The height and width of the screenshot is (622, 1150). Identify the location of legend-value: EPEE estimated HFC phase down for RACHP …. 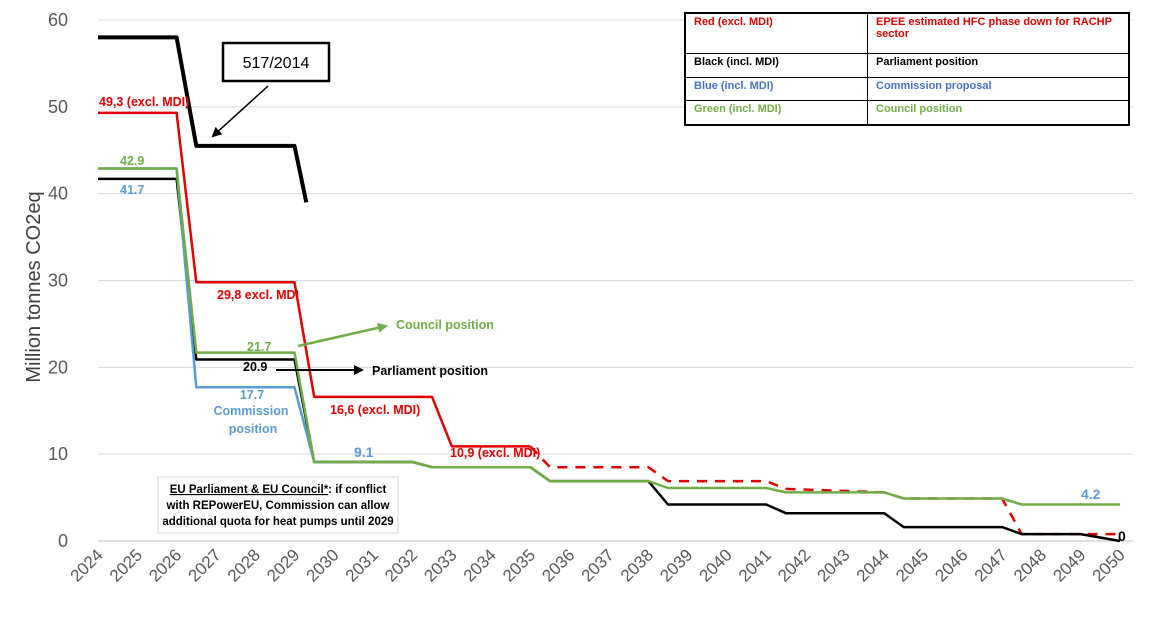
(998, 33).